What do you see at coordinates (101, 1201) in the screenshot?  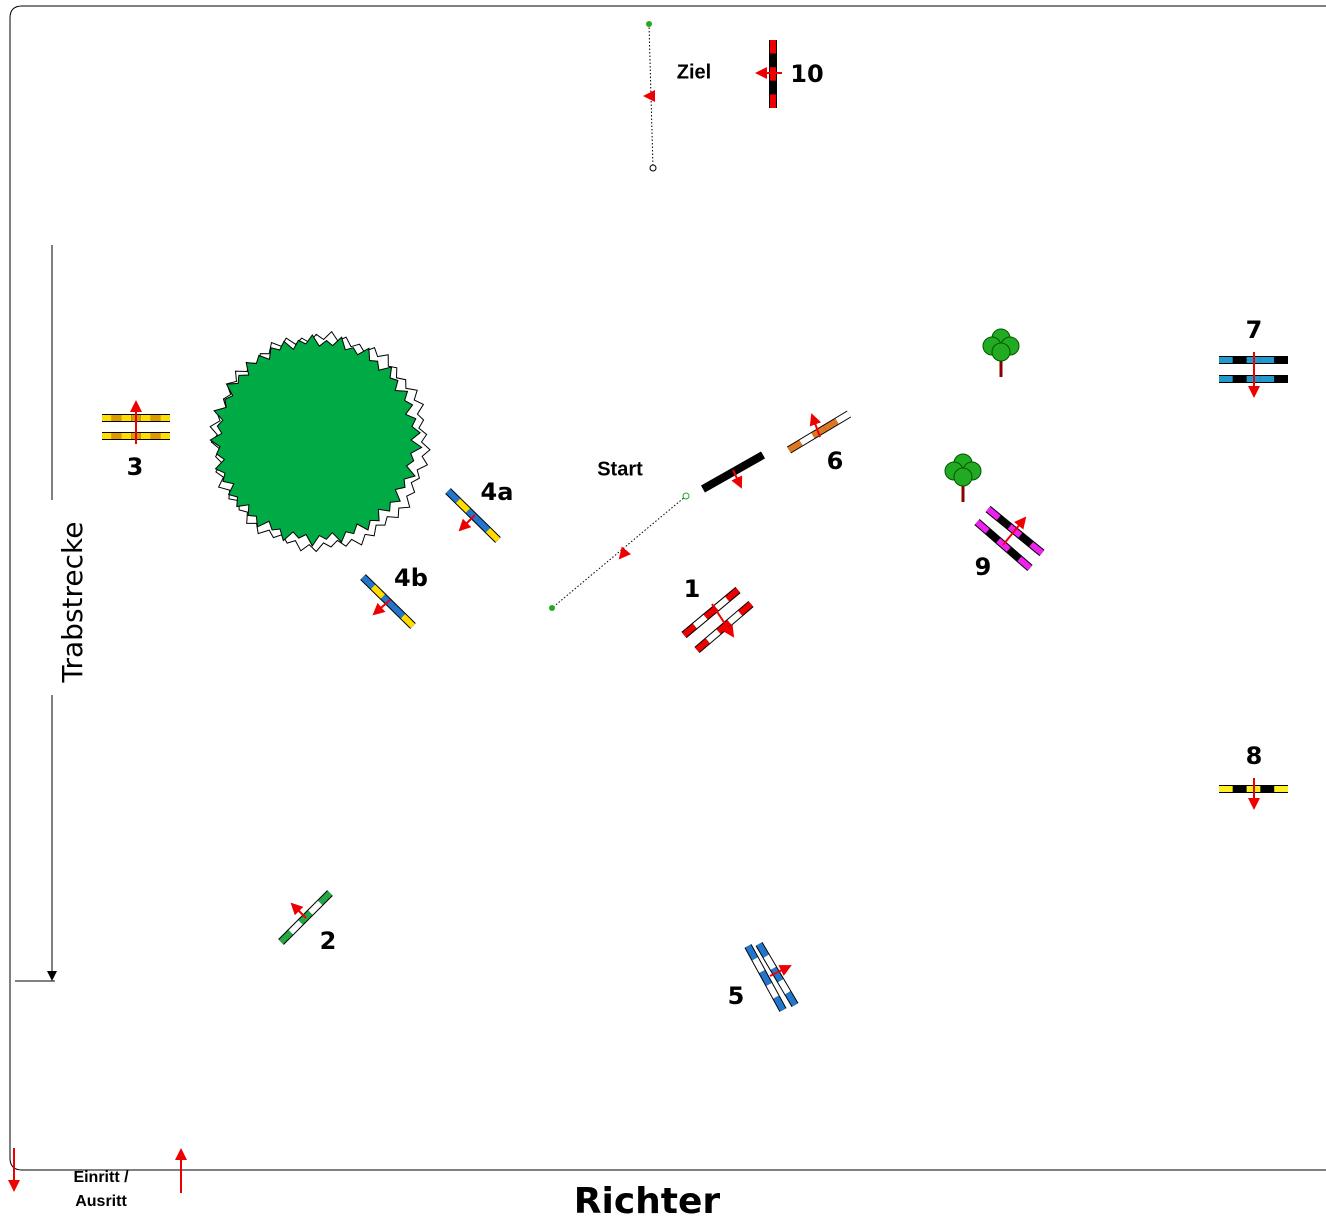 I see `entrance-label: Ausritt` at bounding box center [101, 1201].